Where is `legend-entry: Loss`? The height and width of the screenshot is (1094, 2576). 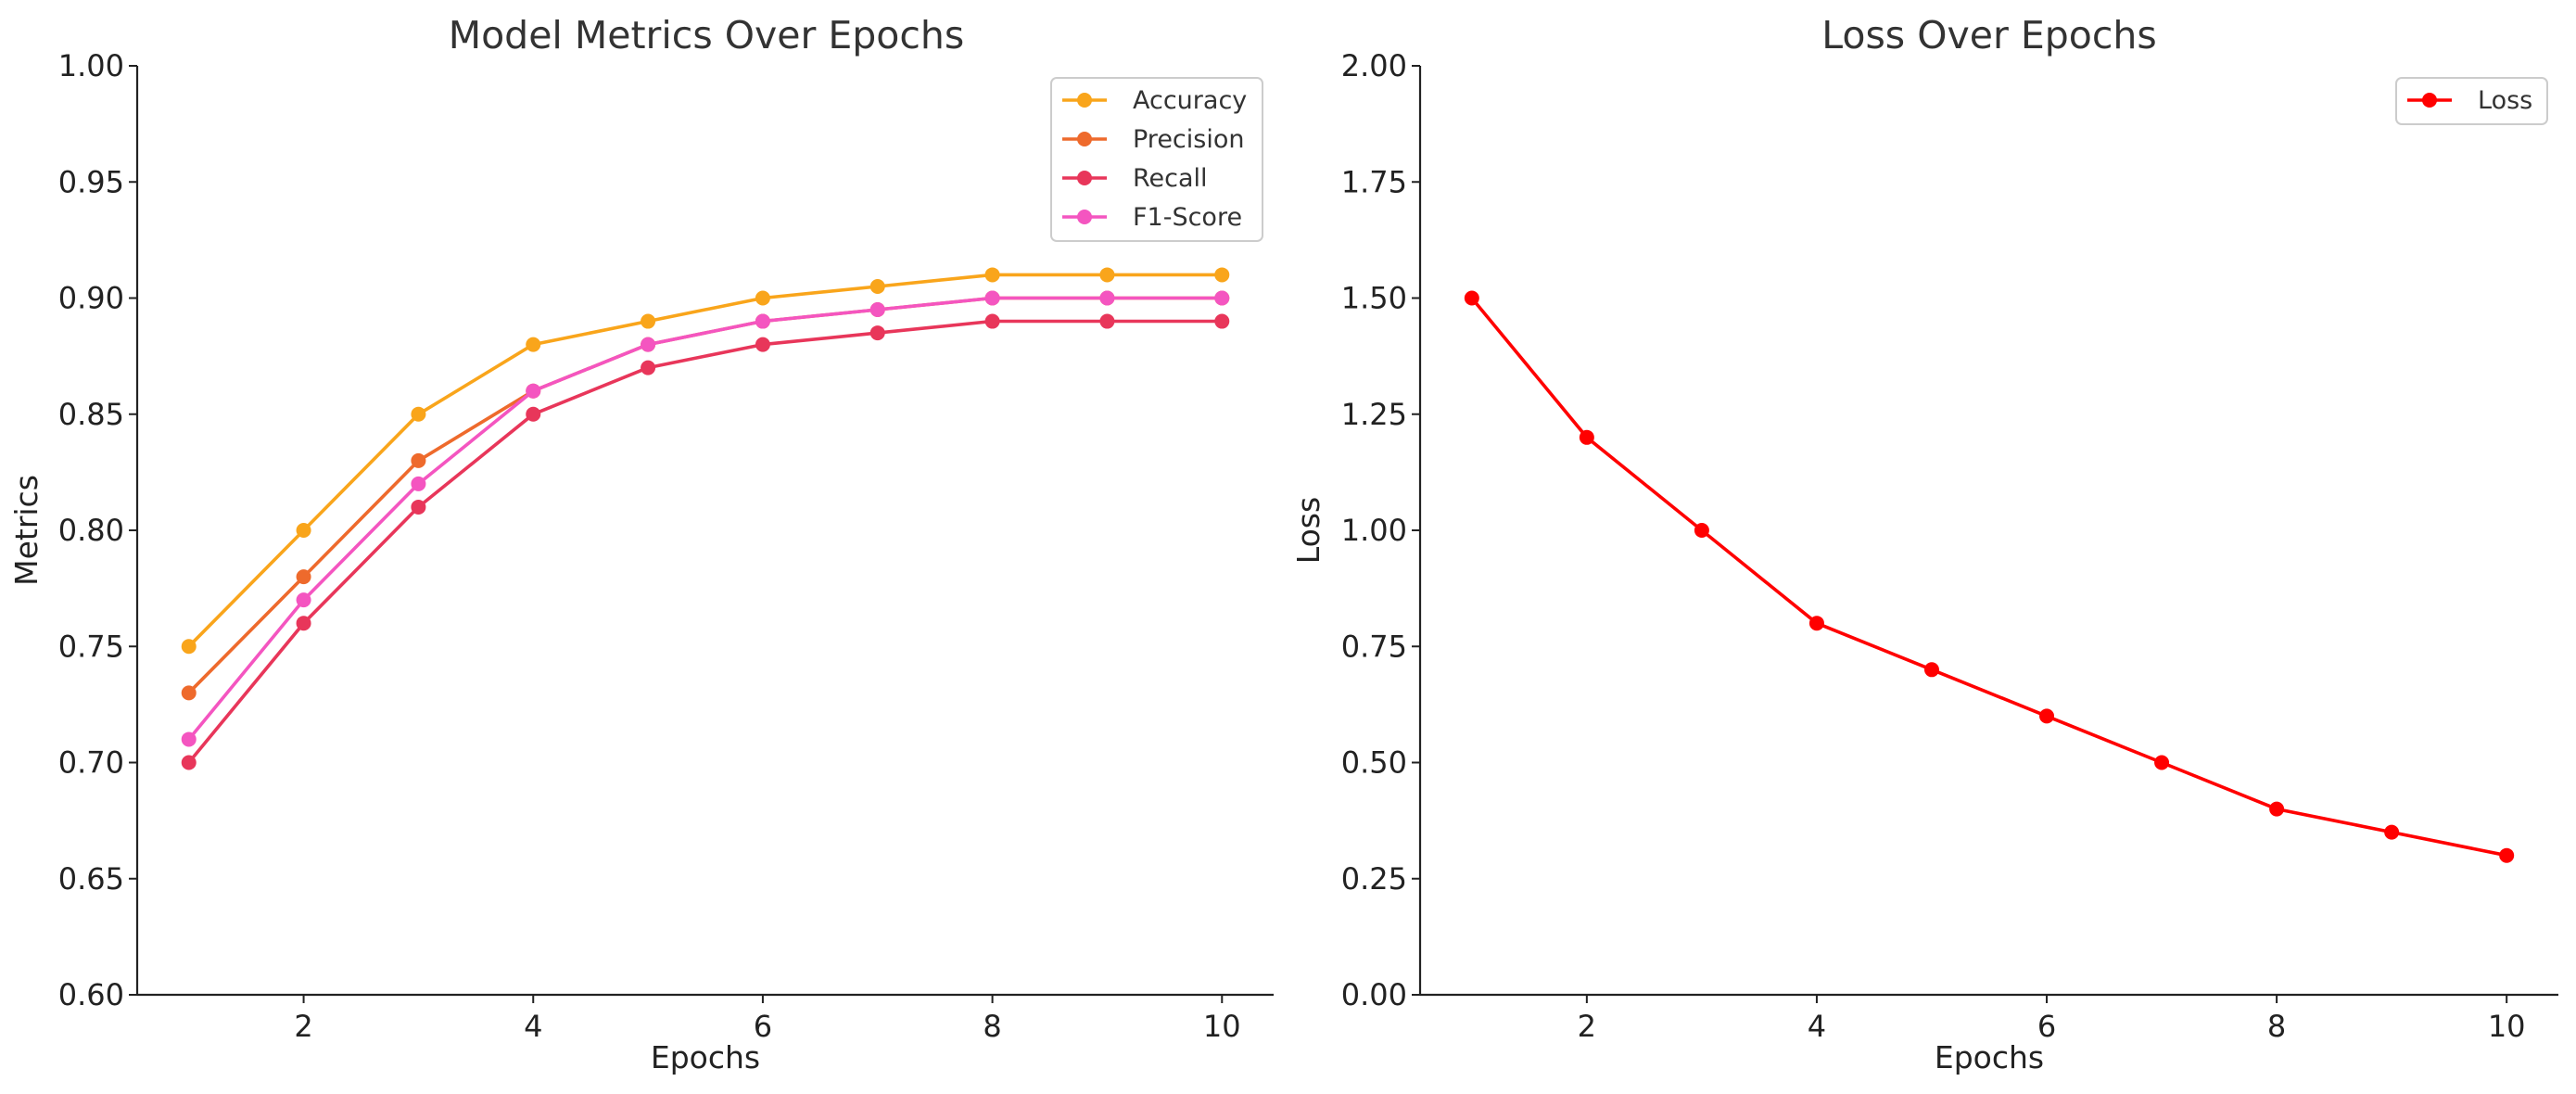
legend-entry: Loss is located at coordinates (2469, 100).